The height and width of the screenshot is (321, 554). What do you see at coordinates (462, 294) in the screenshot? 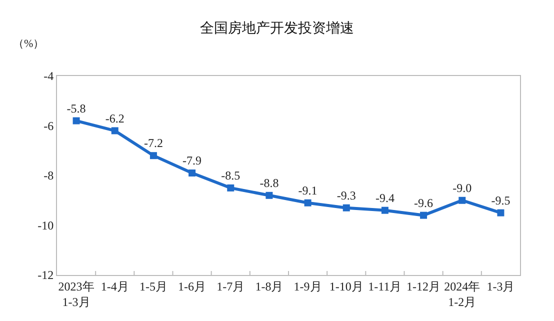
I see `x-tick-label: 2024年 1-2月` at bounding box center [462, 294].